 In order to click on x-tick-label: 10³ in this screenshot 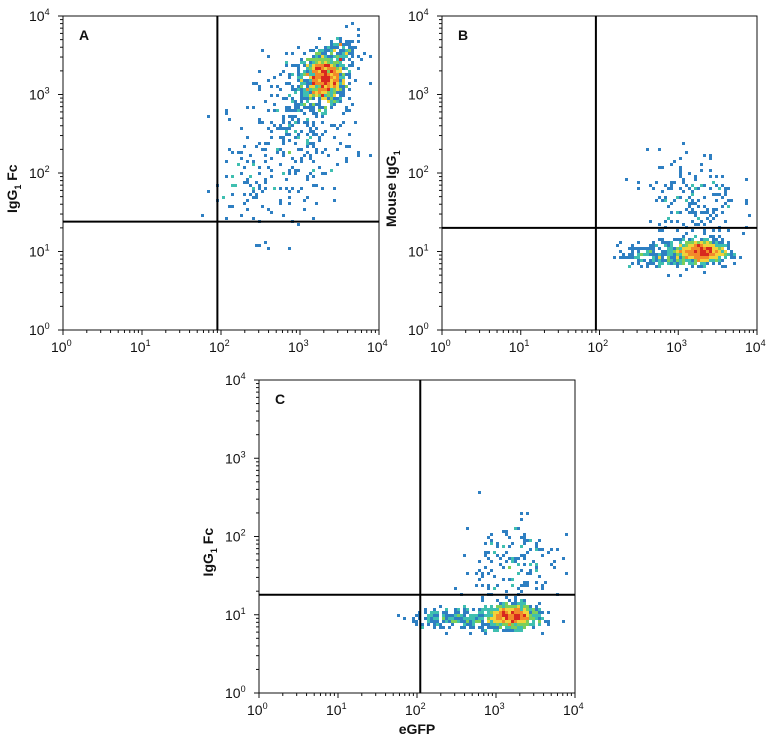, I will do `click(298, 346)`.